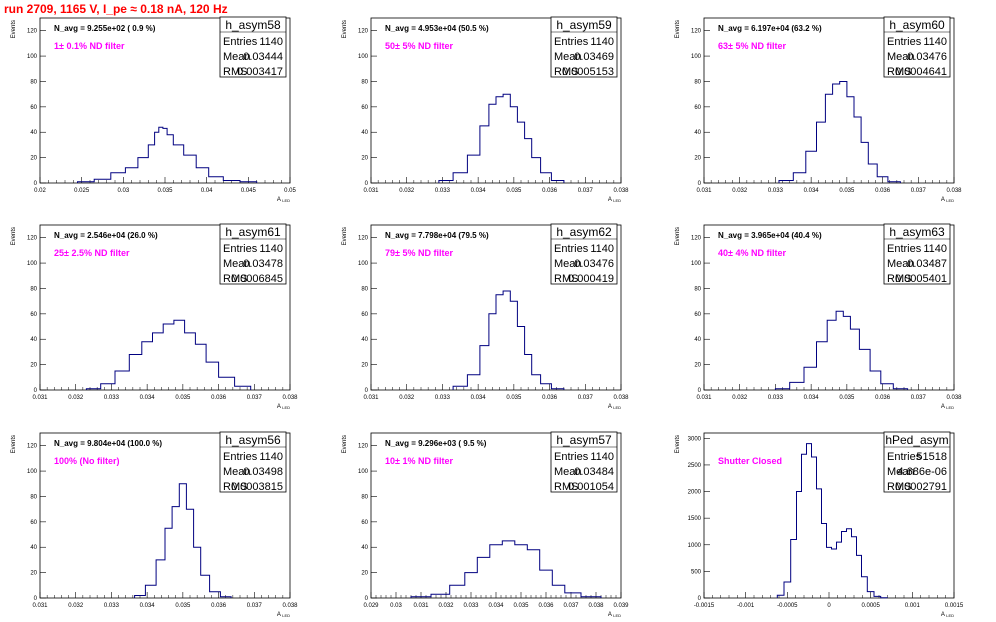  Describe the element at coordinates (695, 493) in the screenshot. I see `y-tick-label: 2000` at that location.